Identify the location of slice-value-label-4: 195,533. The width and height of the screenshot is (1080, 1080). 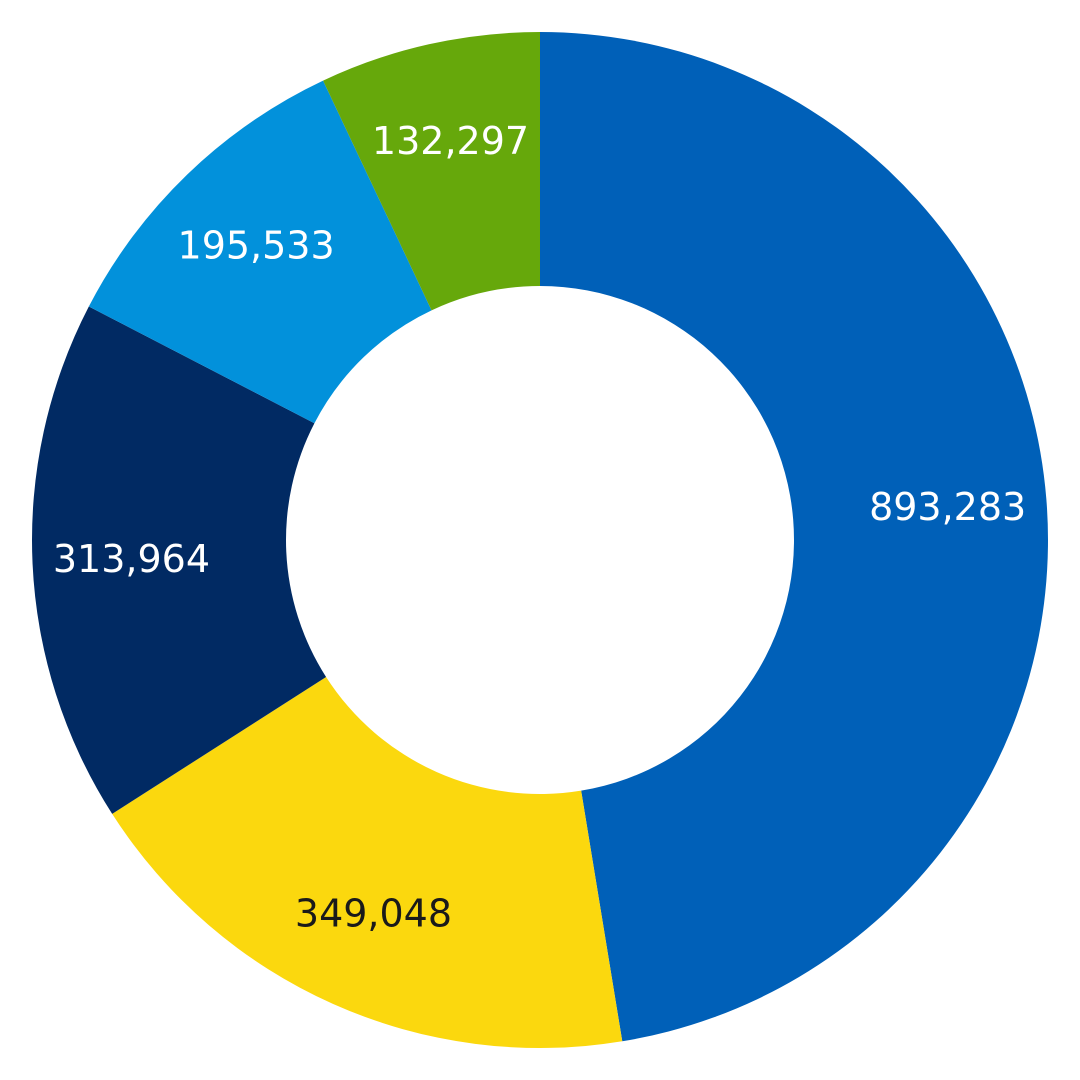
(256, 246).